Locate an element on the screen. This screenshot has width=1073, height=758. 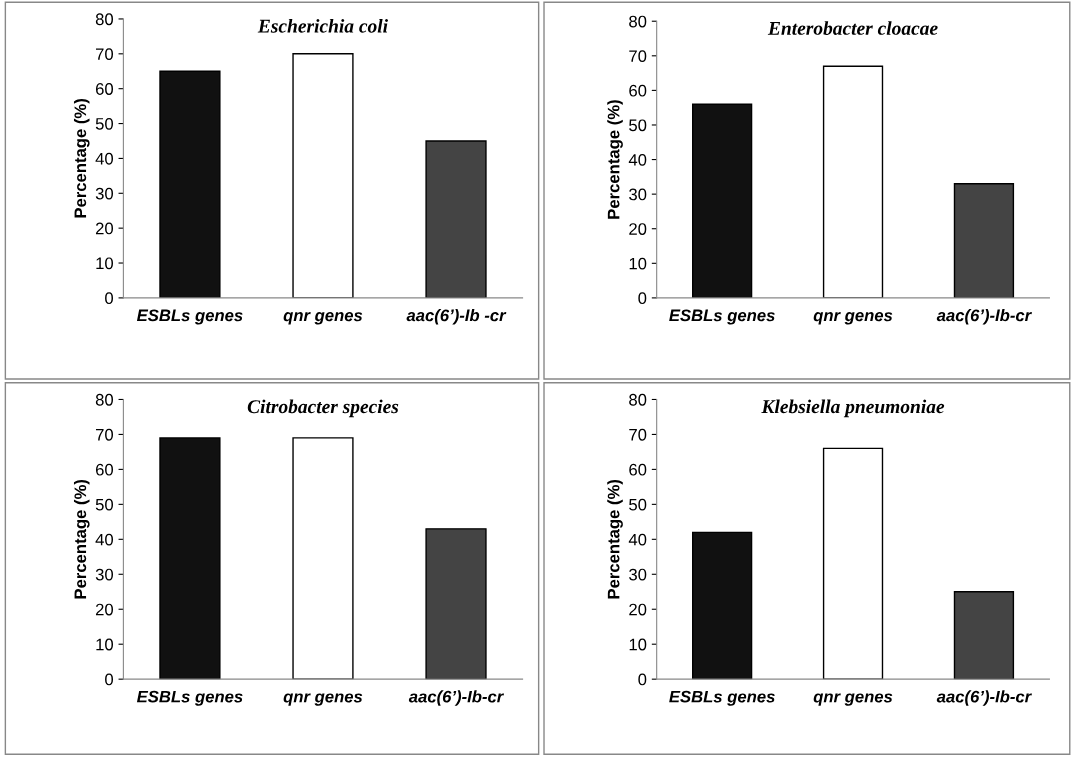
x-tick-label: aac(6’)-Ib -cr is located at coordinates (456, 317).